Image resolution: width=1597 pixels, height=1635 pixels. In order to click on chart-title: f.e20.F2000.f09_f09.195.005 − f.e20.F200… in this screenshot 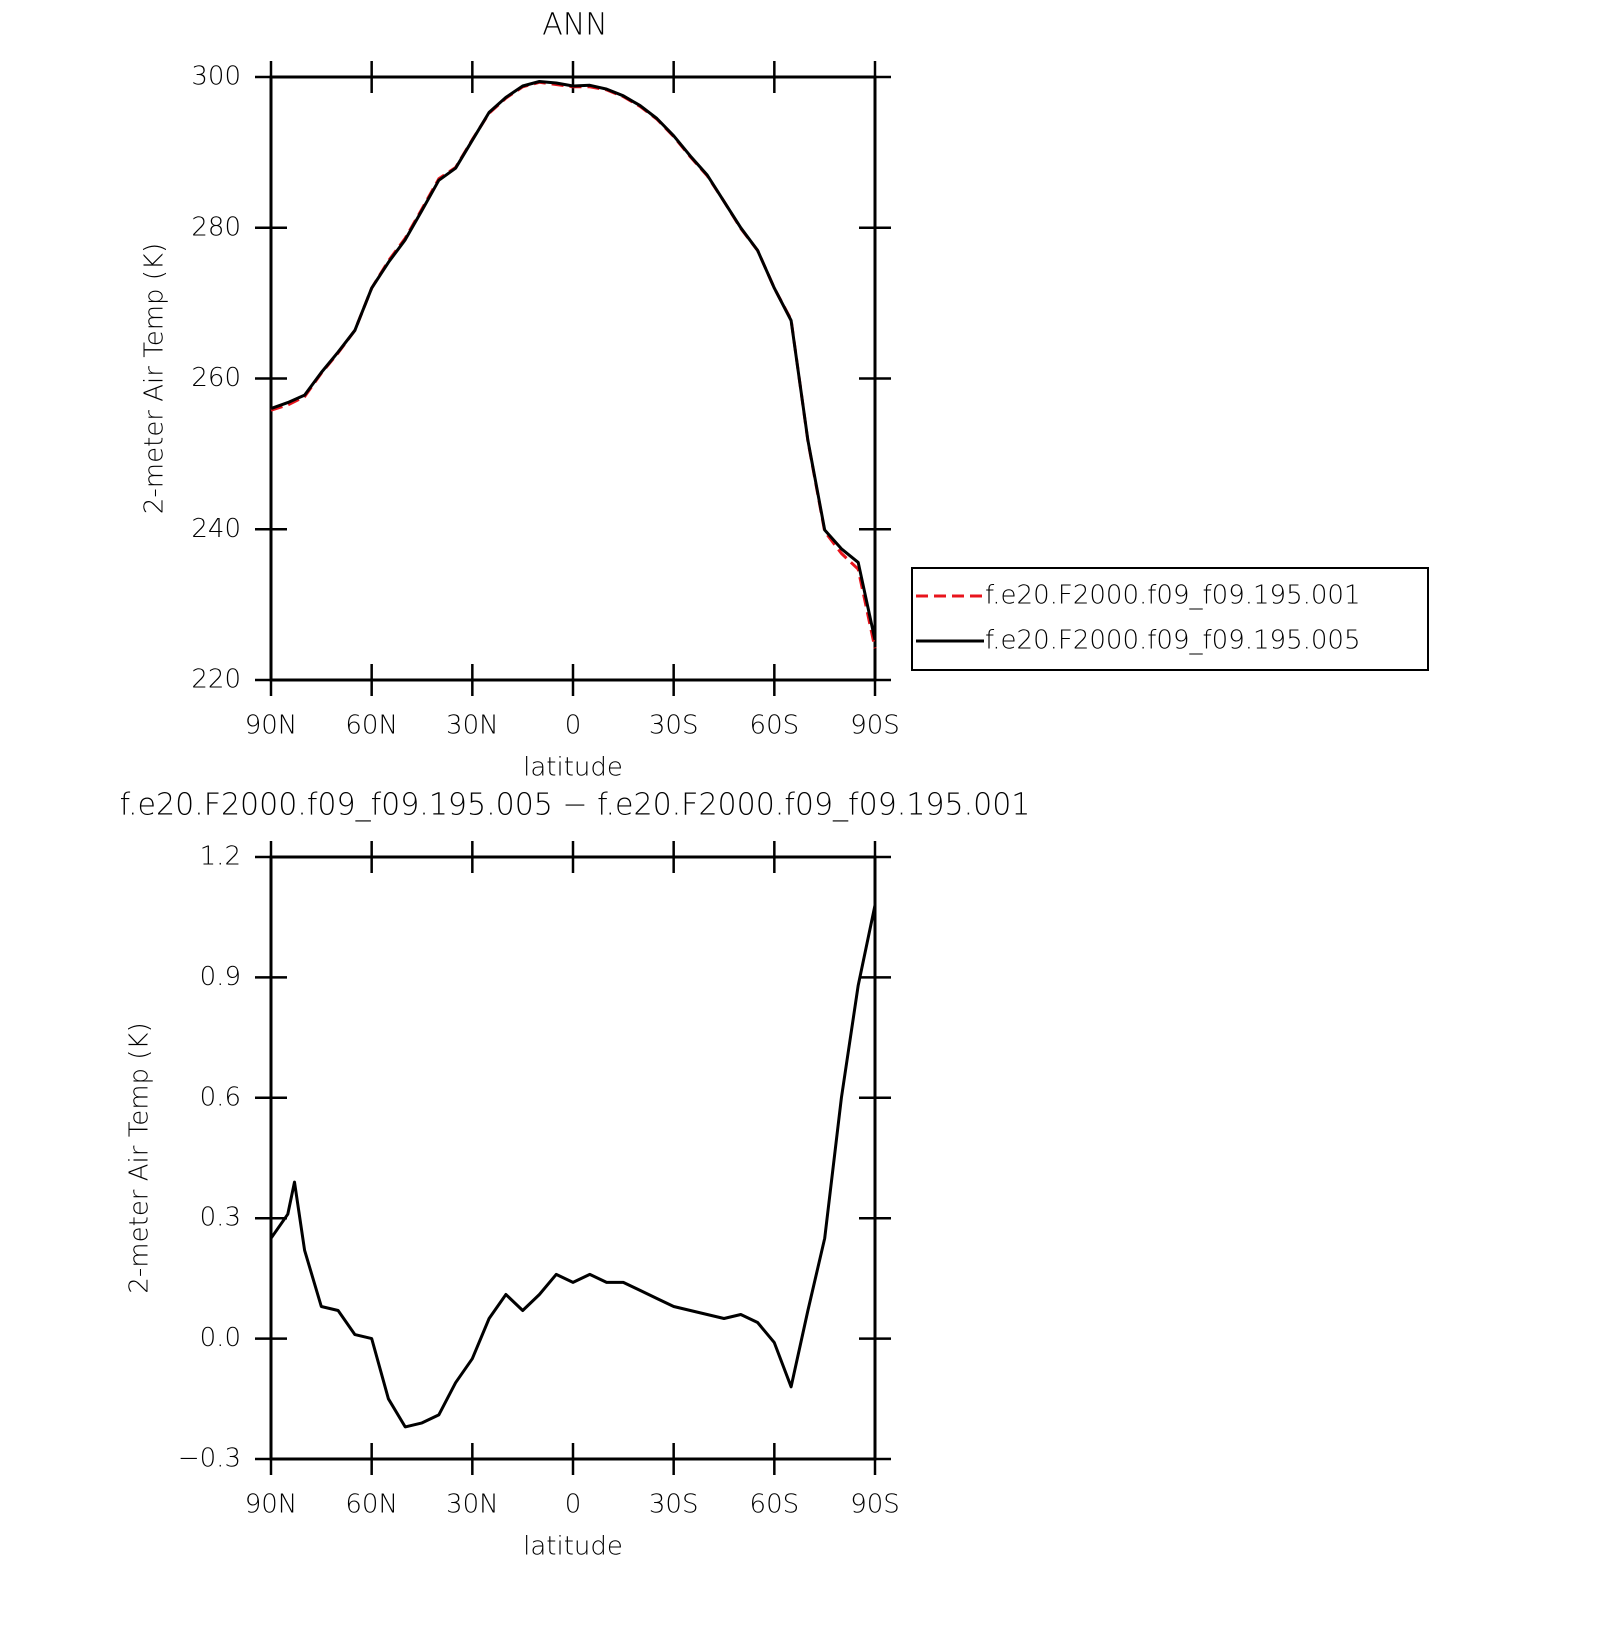, I will do `click(575, 805)`.